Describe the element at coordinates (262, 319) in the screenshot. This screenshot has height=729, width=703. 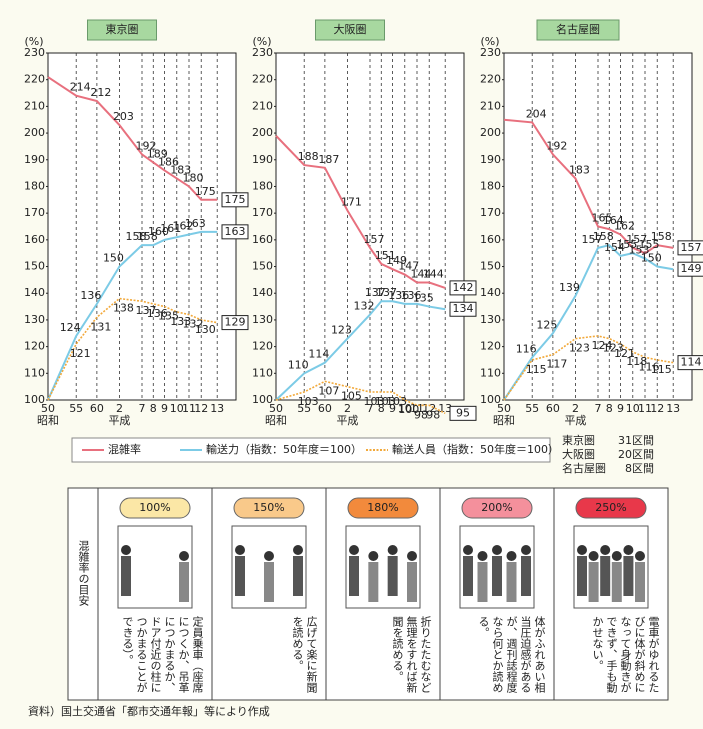
I see `y-tick-label: 130` at that location.